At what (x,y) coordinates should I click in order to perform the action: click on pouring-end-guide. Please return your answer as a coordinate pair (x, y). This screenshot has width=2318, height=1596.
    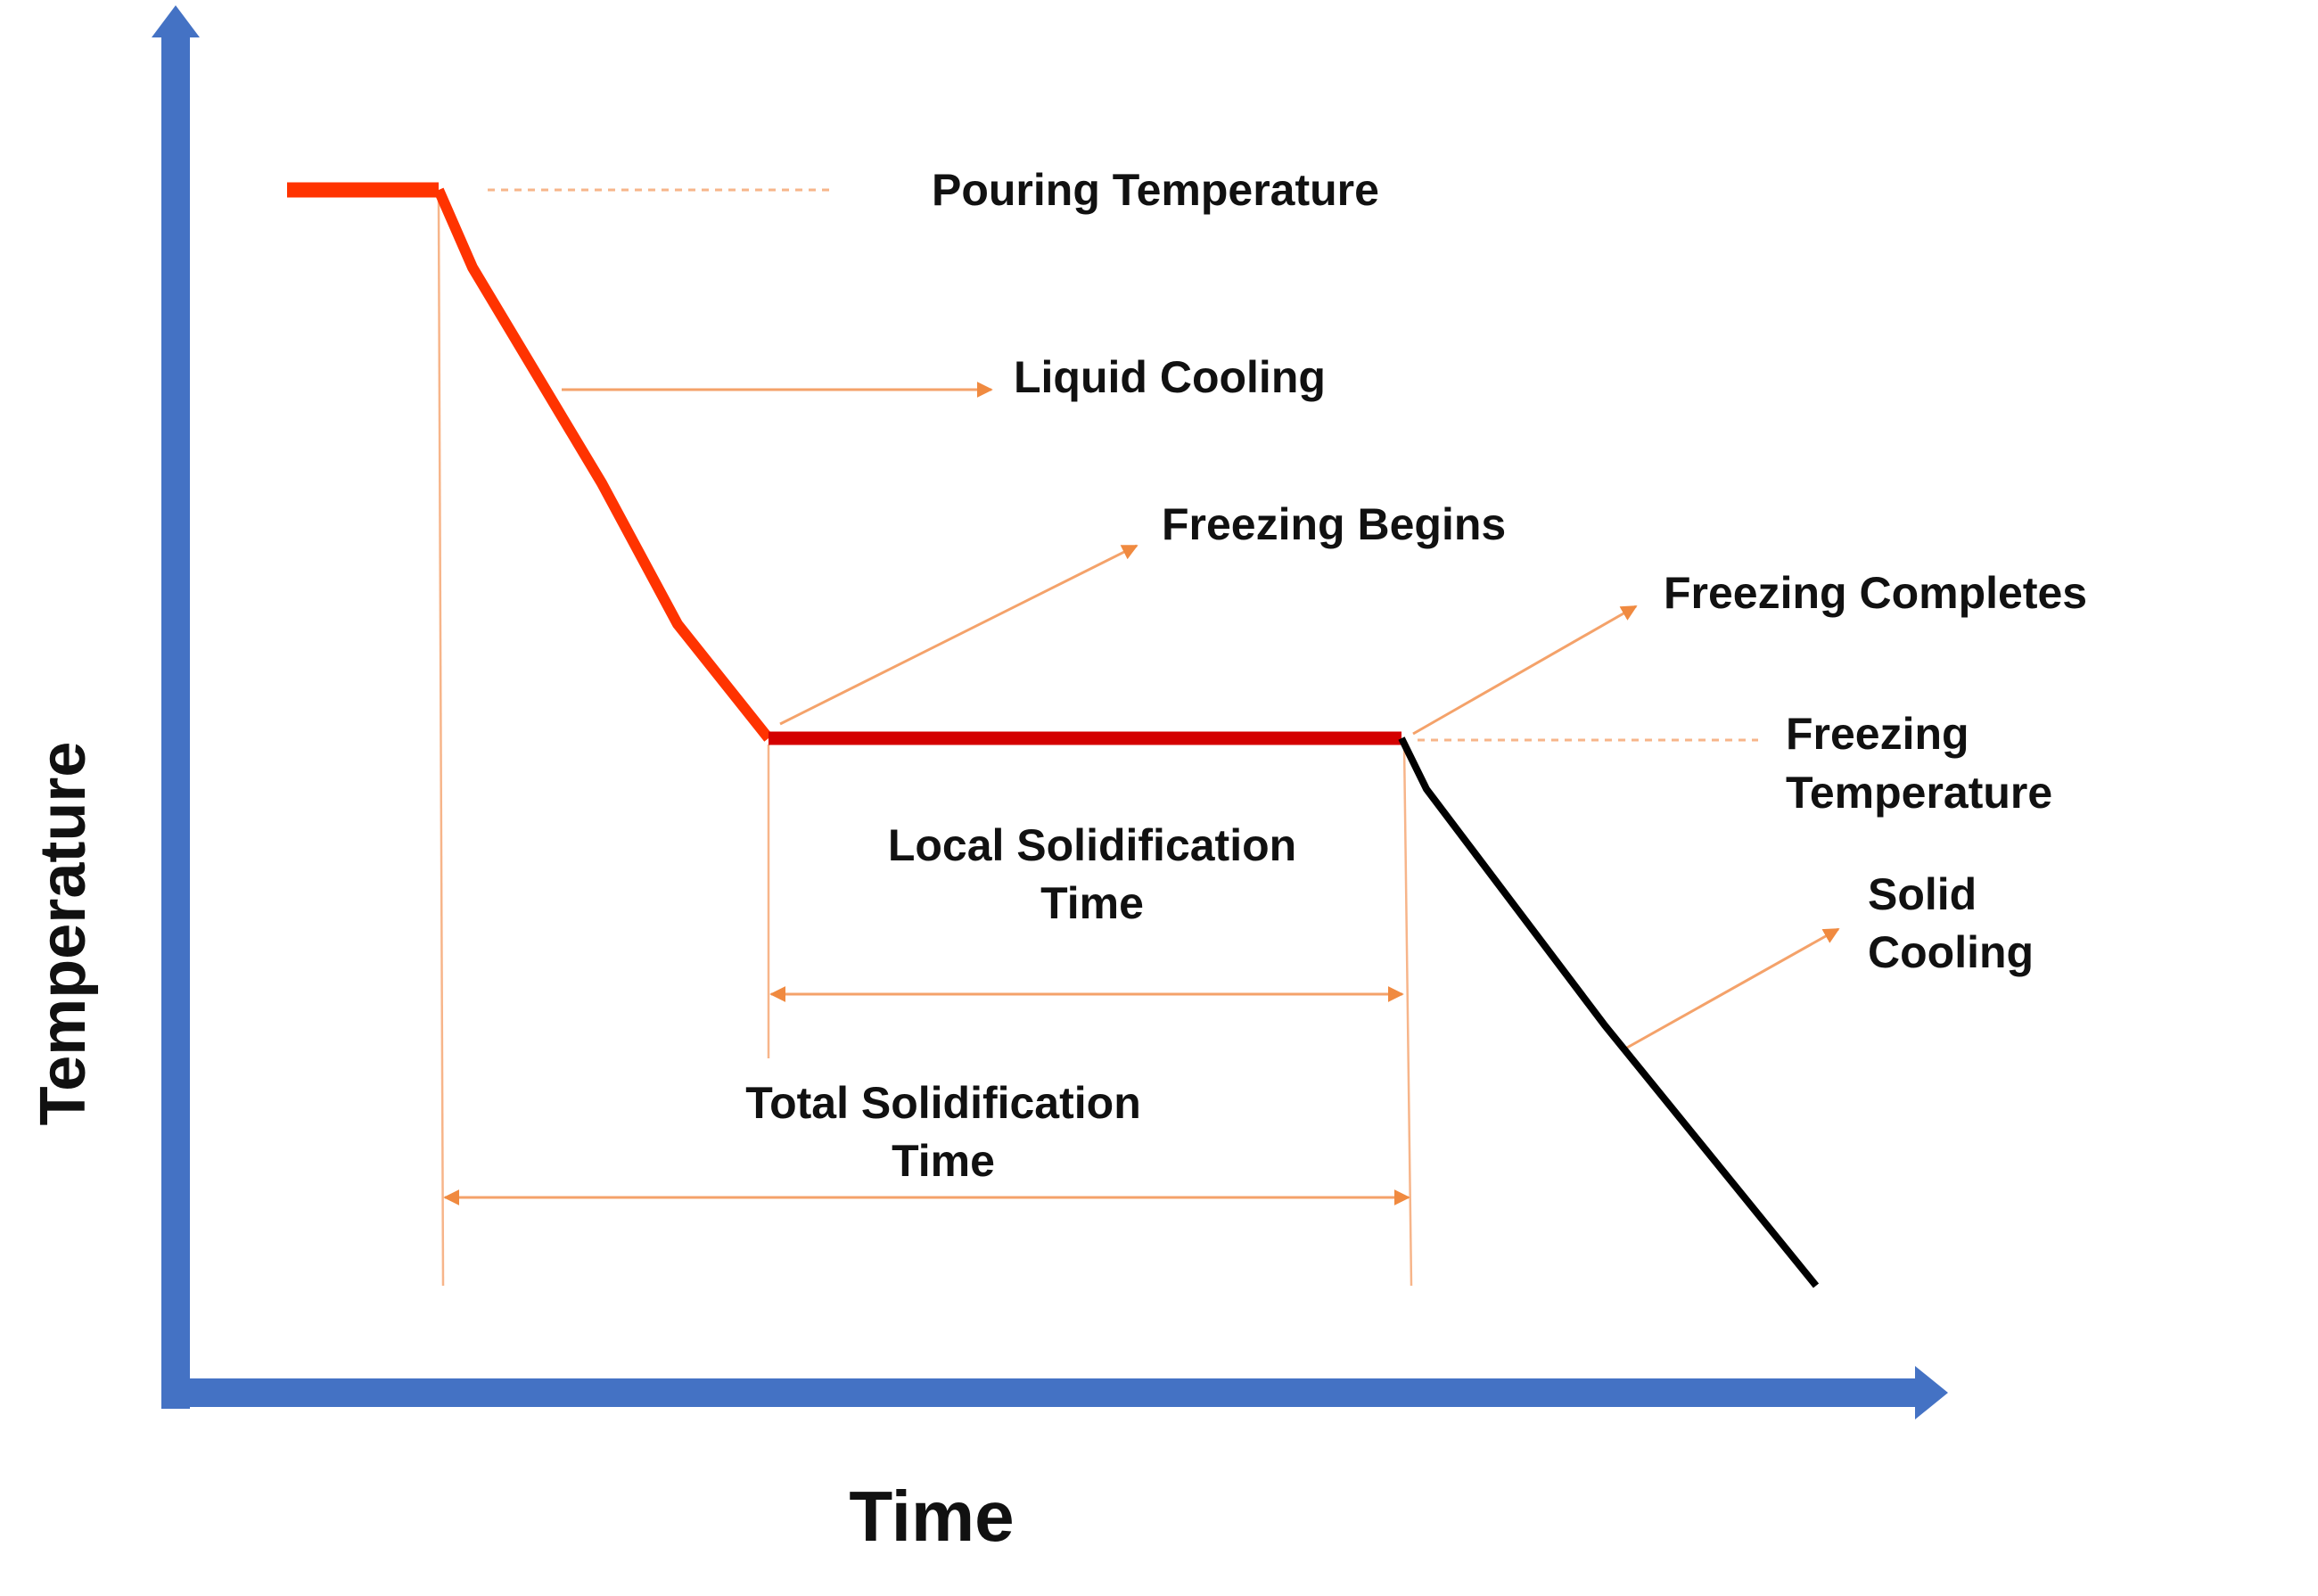
    Looking at the image, I should click on (441, 743).